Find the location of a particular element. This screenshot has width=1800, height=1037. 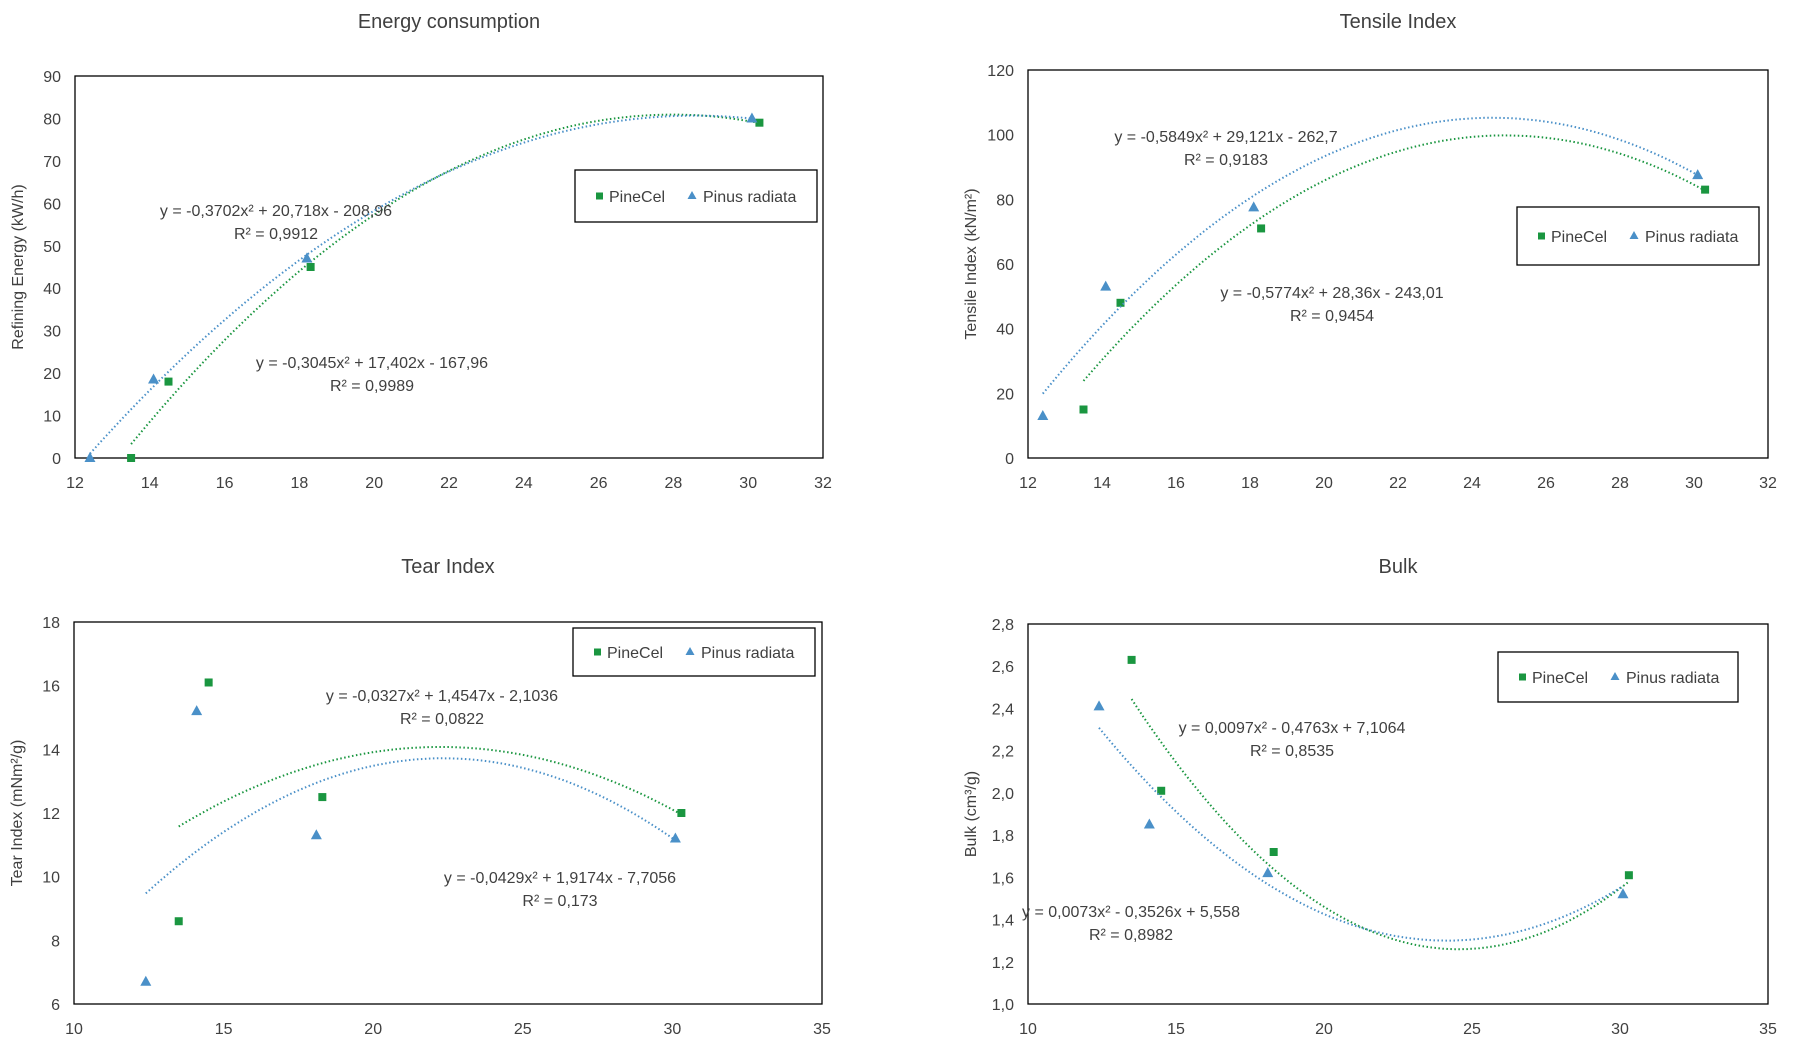

legend-label-pinecel: PineCel is located at coordinates (637, 197).